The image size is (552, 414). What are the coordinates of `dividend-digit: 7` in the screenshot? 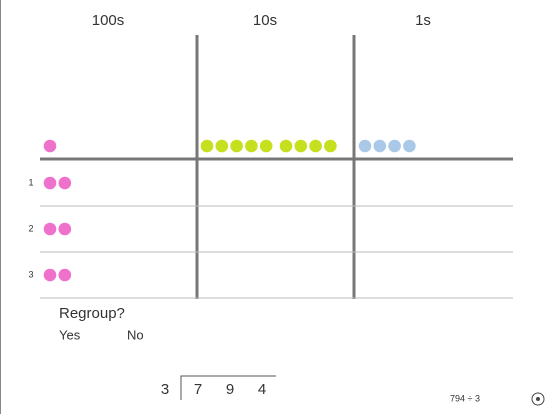 It's located at (198, 389).